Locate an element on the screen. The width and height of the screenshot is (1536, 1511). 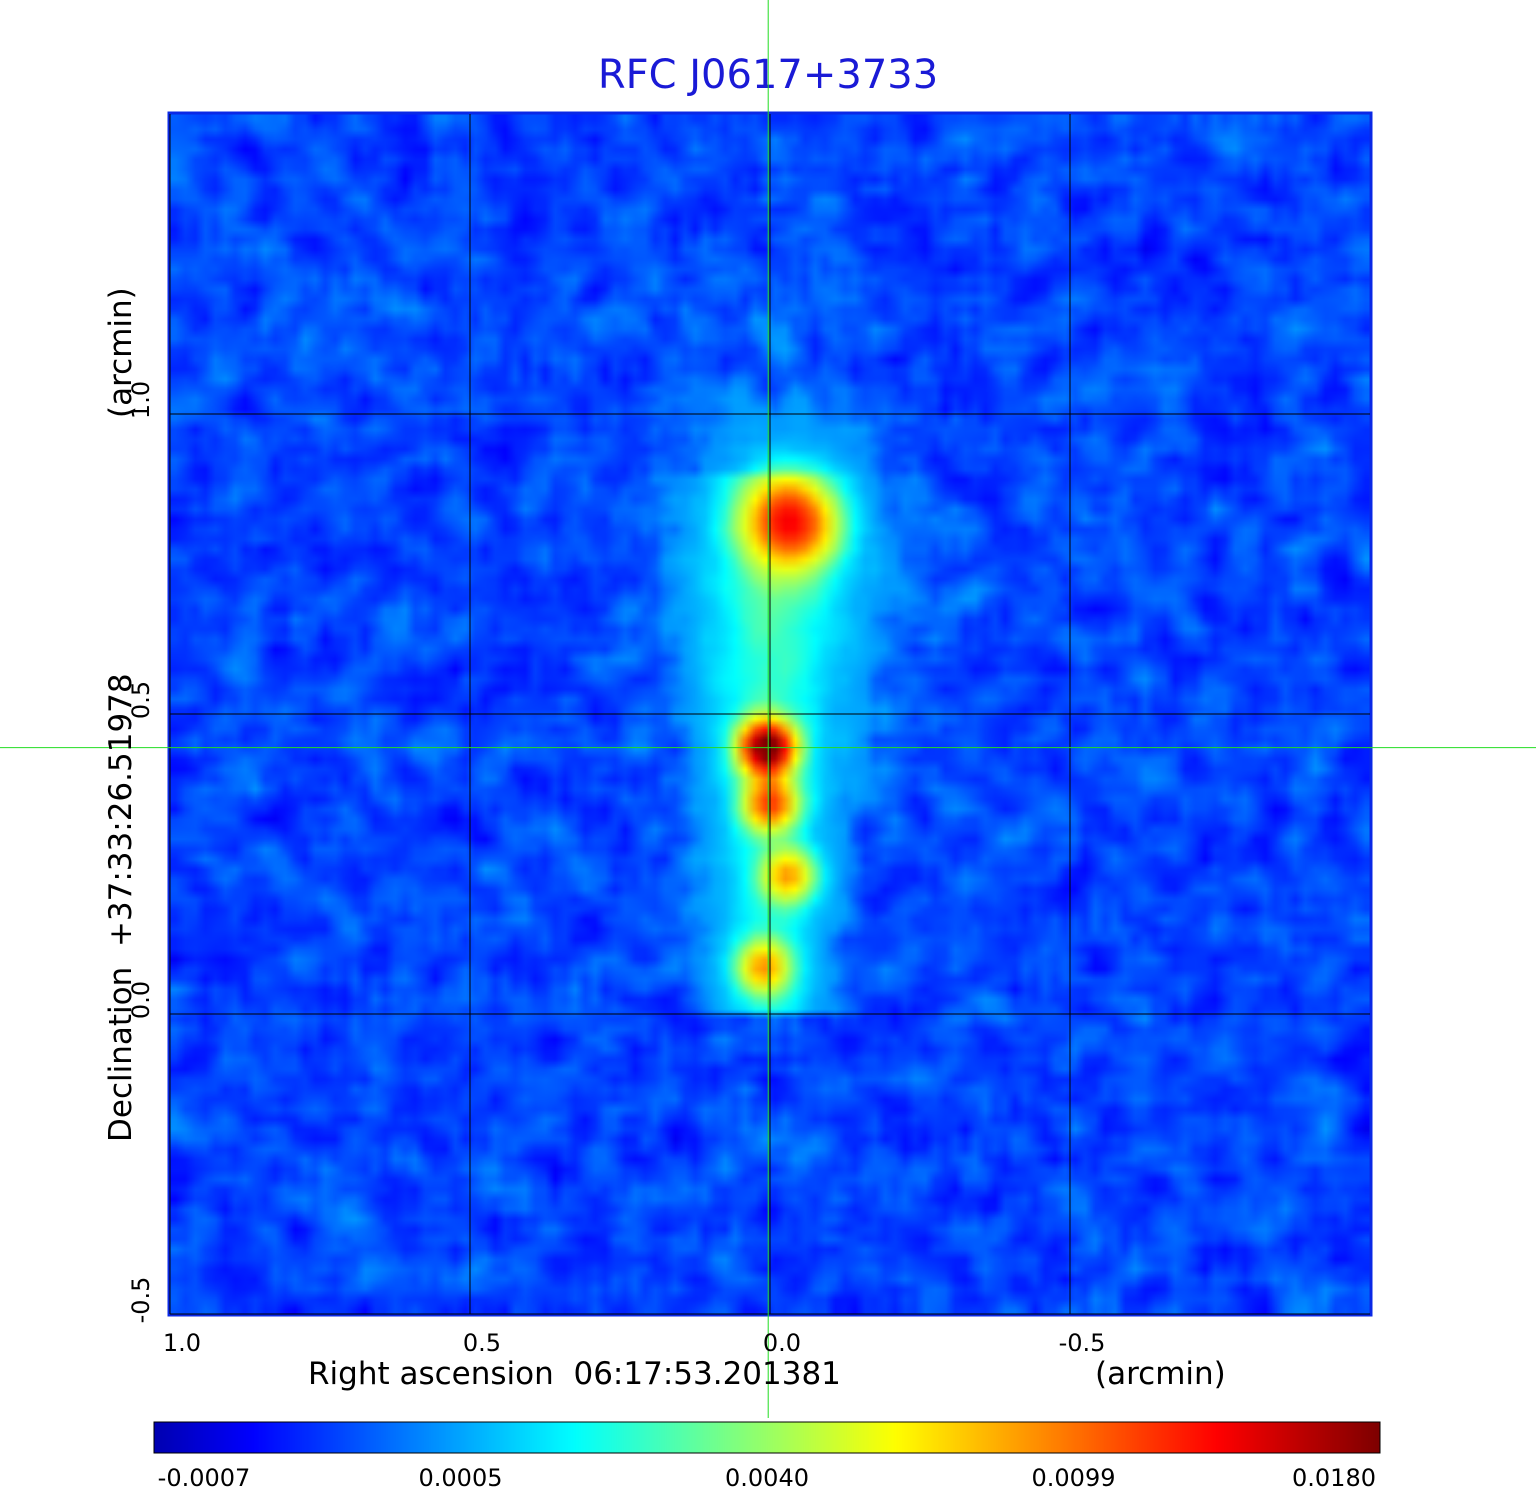
colorbar-gradient is located at coordinates (767, 1437).